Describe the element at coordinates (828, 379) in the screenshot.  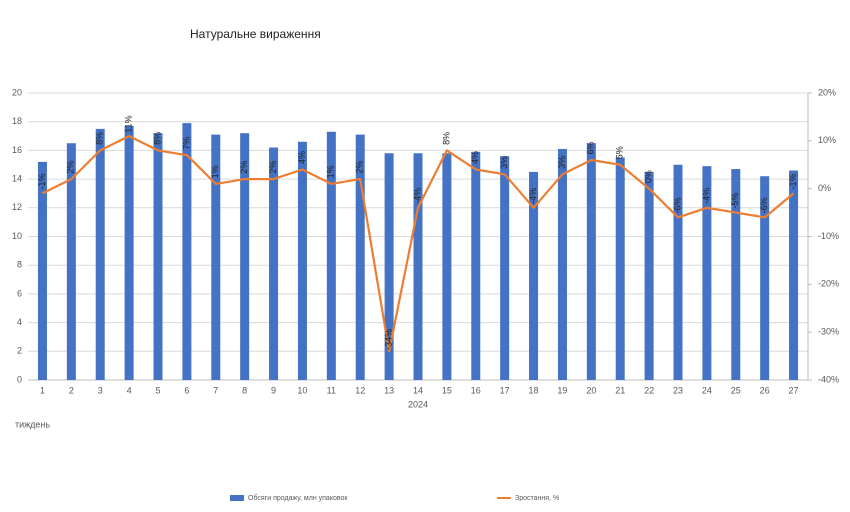
I see `y2-tick-label: -40%` at that location.